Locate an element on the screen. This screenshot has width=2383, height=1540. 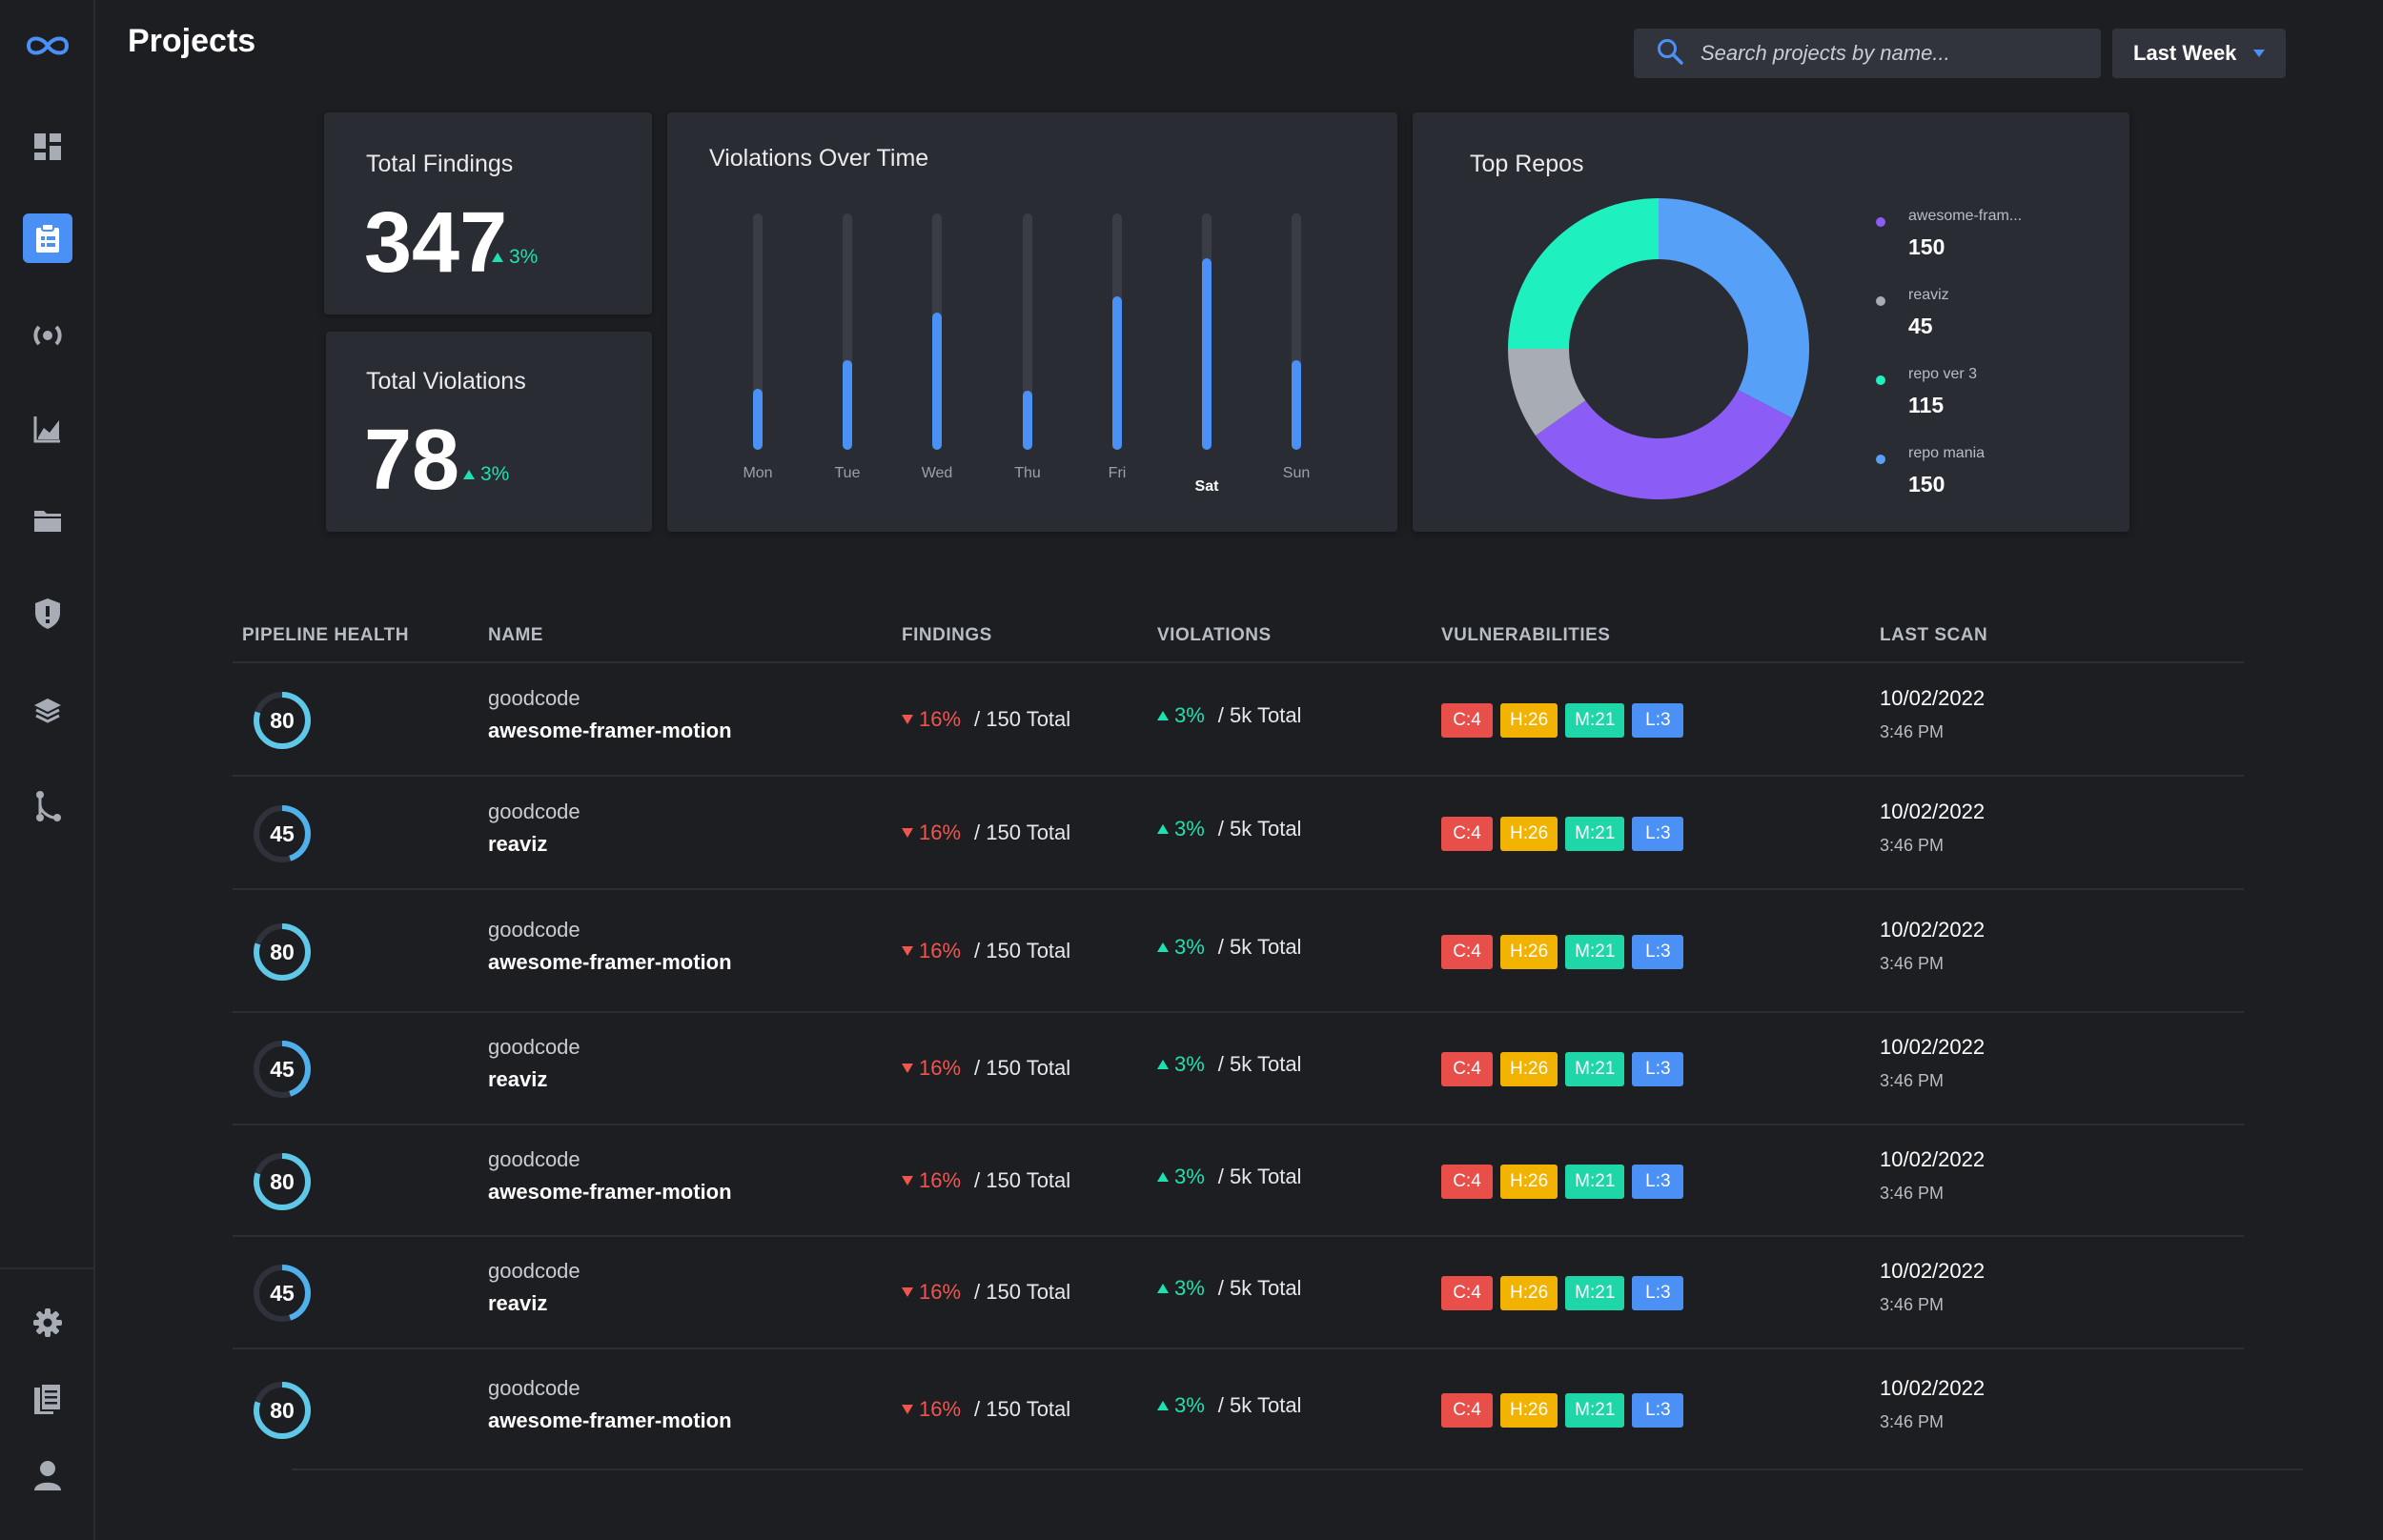
date-range-dropdown: Last Week is located at coordinates (2199, 53).